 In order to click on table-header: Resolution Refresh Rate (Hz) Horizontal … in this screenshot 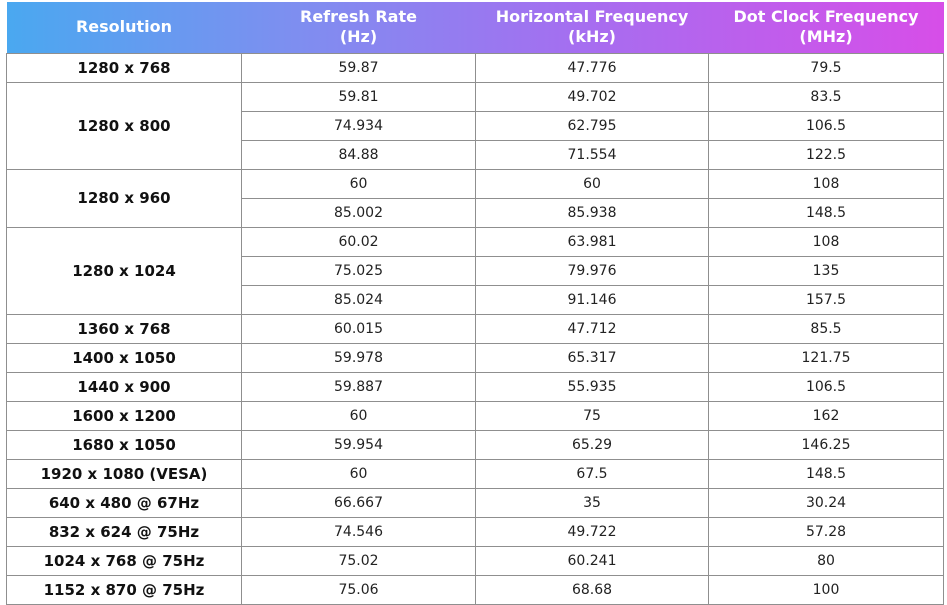, I will do `click(475, 27)`.